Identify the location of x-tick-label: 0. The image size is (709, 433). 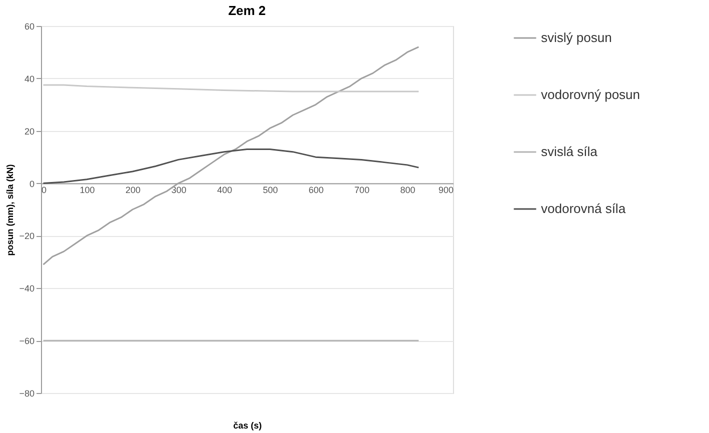
(44, 189).